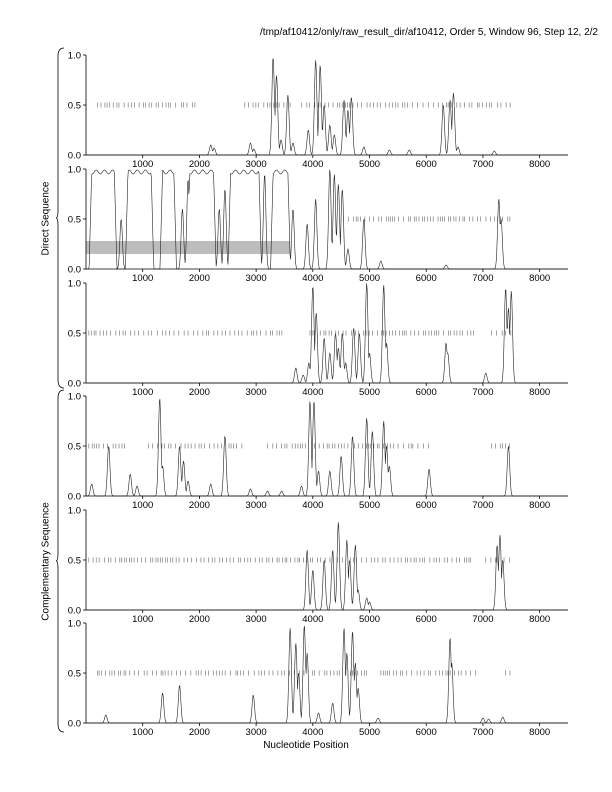 The image size is (612, 792). Describe the element at coordinates (256, 619) in the screenshot. I see `x-tick-label-5-3: 3000` at that location.